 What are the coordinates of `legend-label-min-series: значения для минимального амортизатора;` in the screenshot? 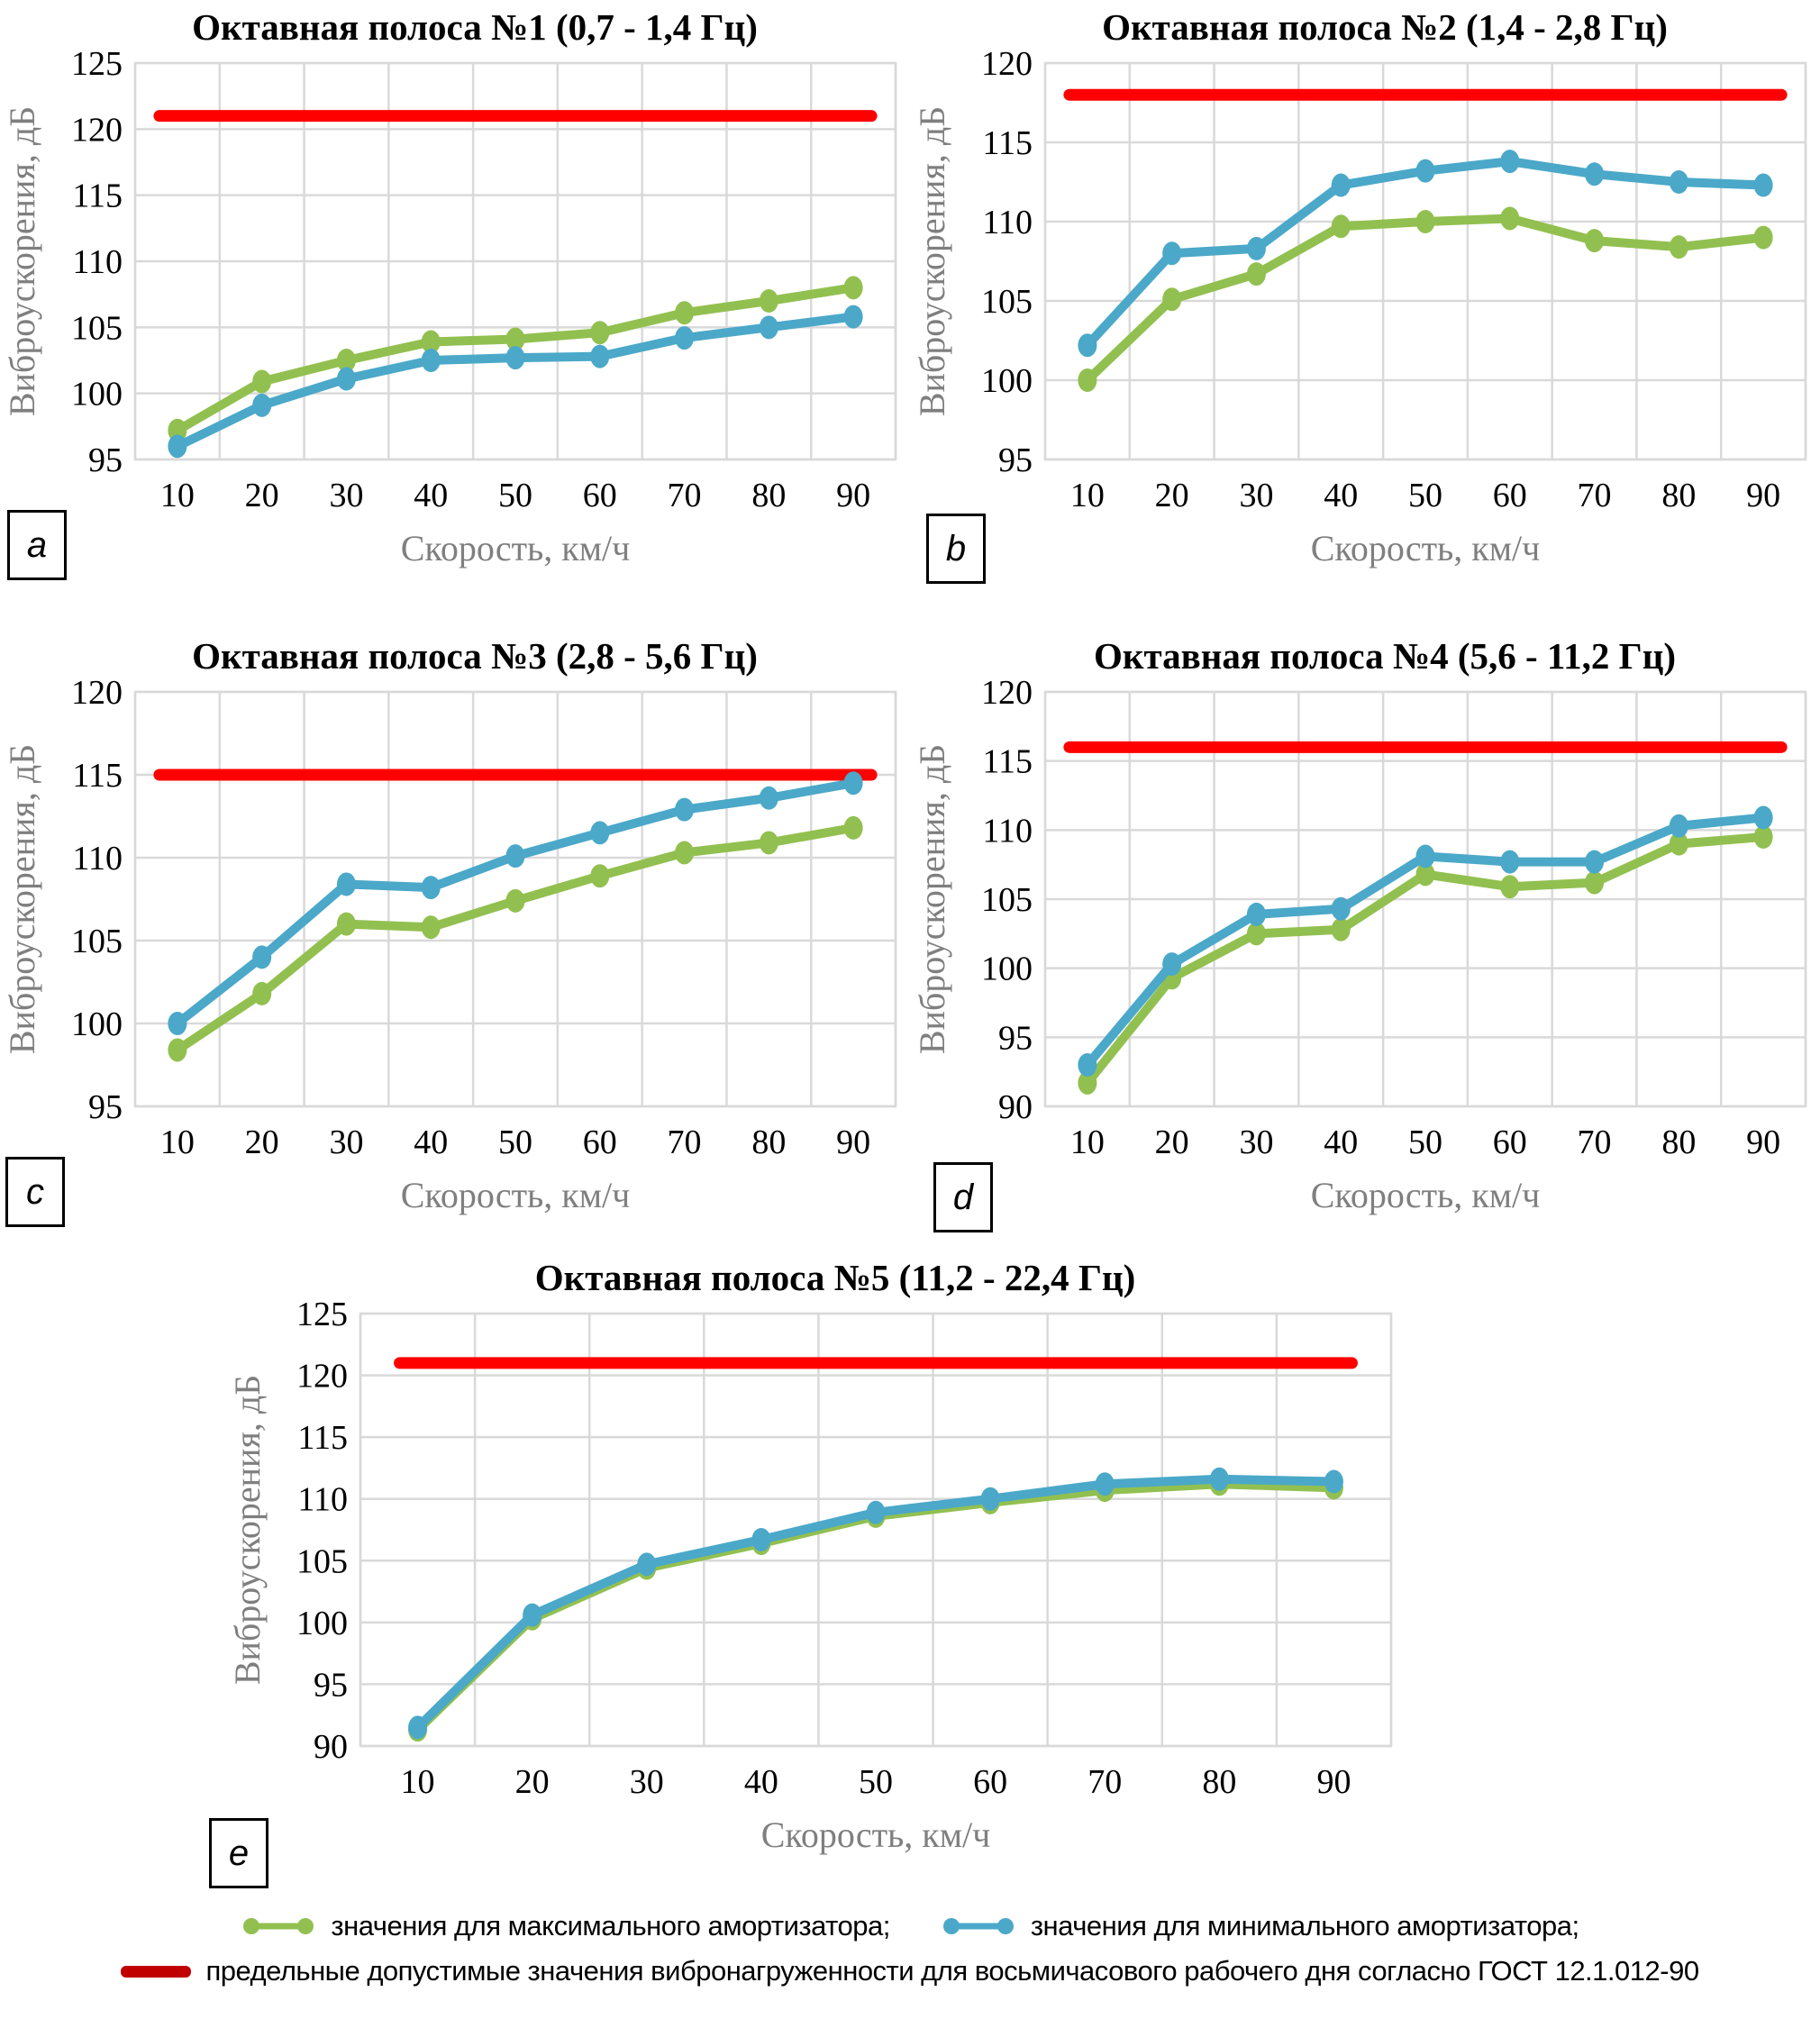 It's located at (1305, 1926).